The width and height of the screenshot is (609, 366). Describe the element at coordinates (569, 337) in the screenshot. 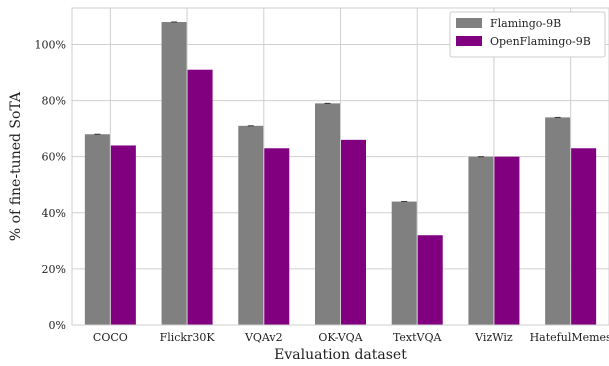

I see `x-tick-label: HatefulMemes` at that location.